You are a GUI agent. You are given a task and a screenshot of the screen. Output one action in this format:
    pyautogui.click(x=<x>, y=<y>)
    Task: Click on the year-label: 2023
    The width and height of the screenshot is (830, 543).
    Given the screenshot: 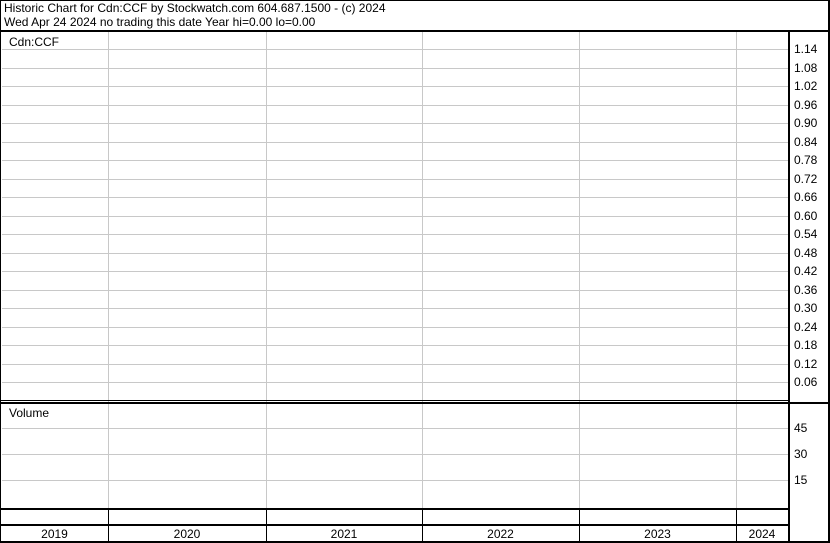 What is the action you would take?
    pyautogui.click(x=657, y=534)
    